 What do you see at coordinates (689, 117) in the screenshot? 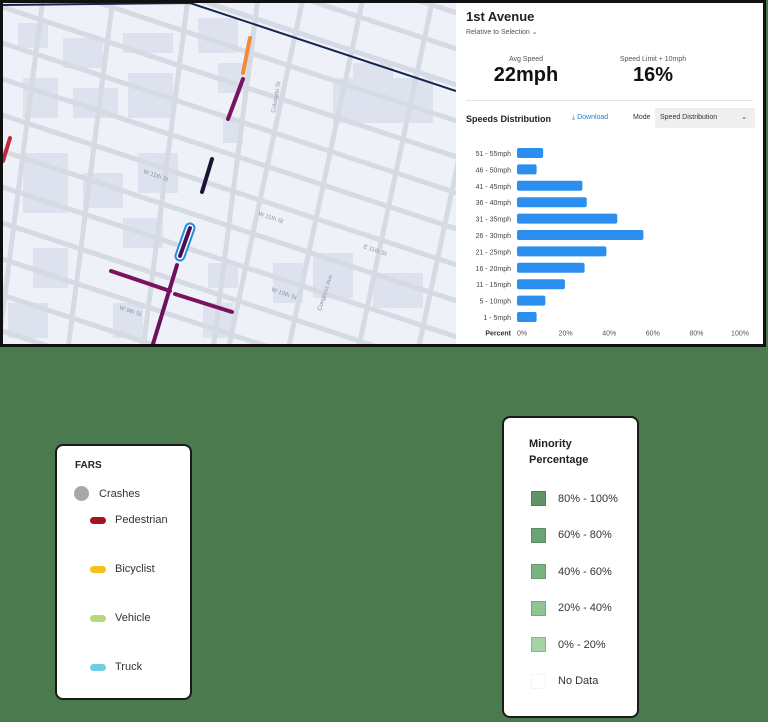
I see `mode-value: Speed Distribution` at bounding box center [689, 117].